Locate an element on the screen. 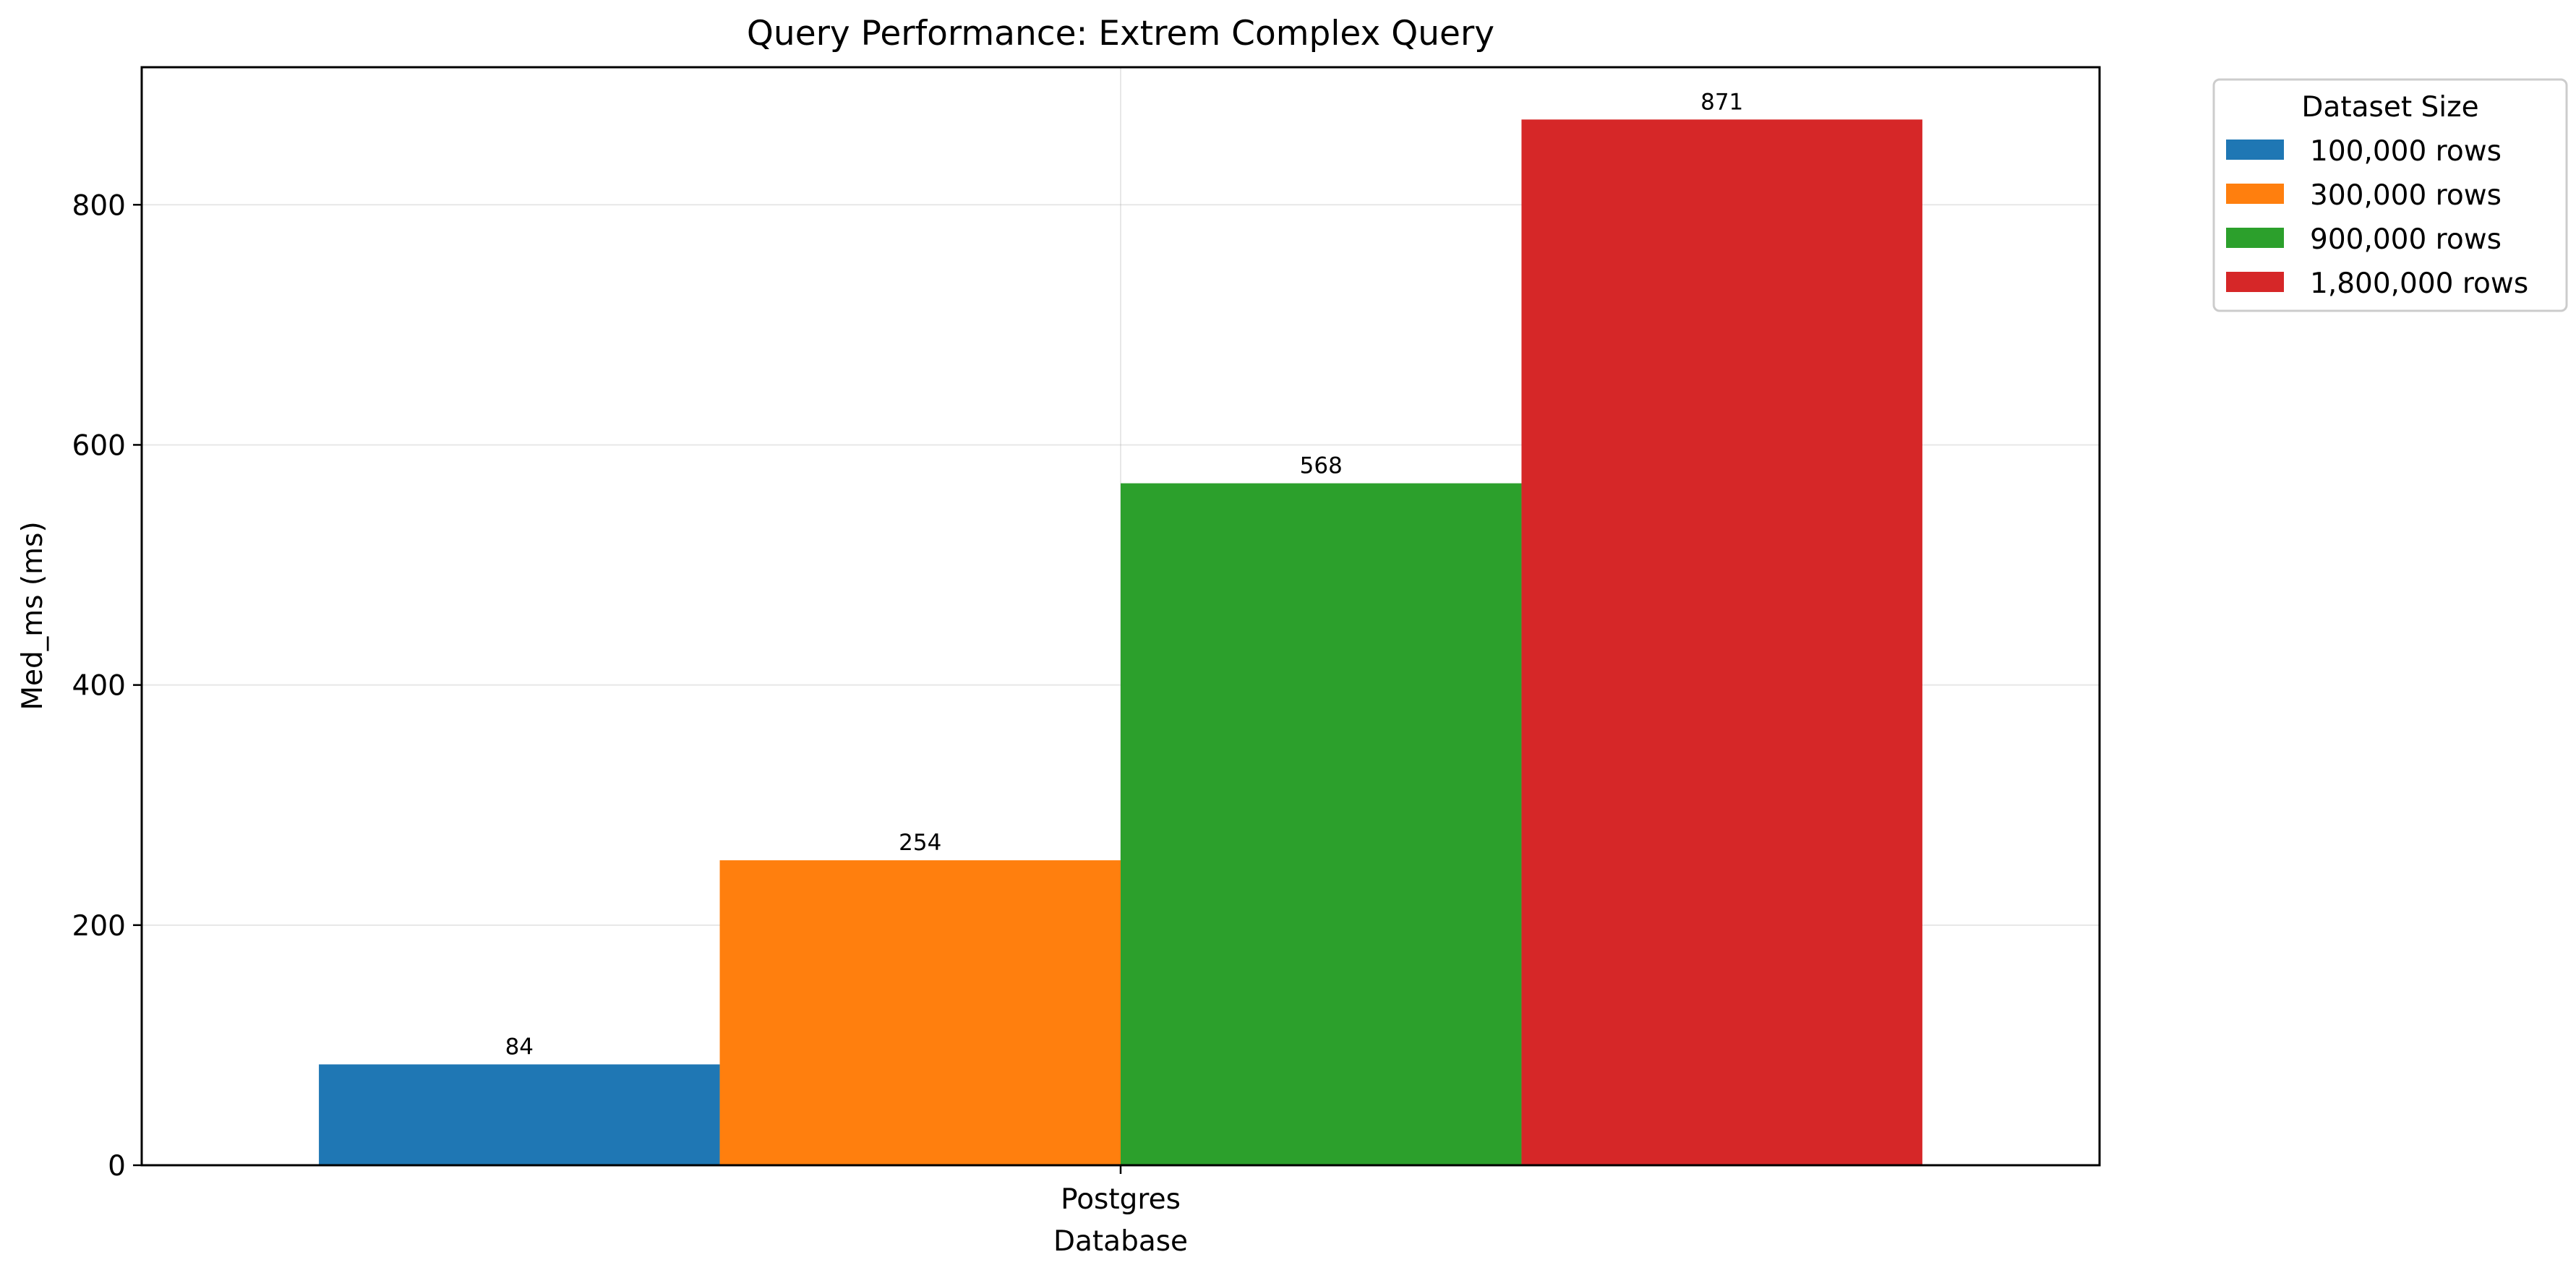 Image resolution: width=2576 pixels, height=1278 pixels. bar-data-label: 254 is located at coordinates (920, 843).